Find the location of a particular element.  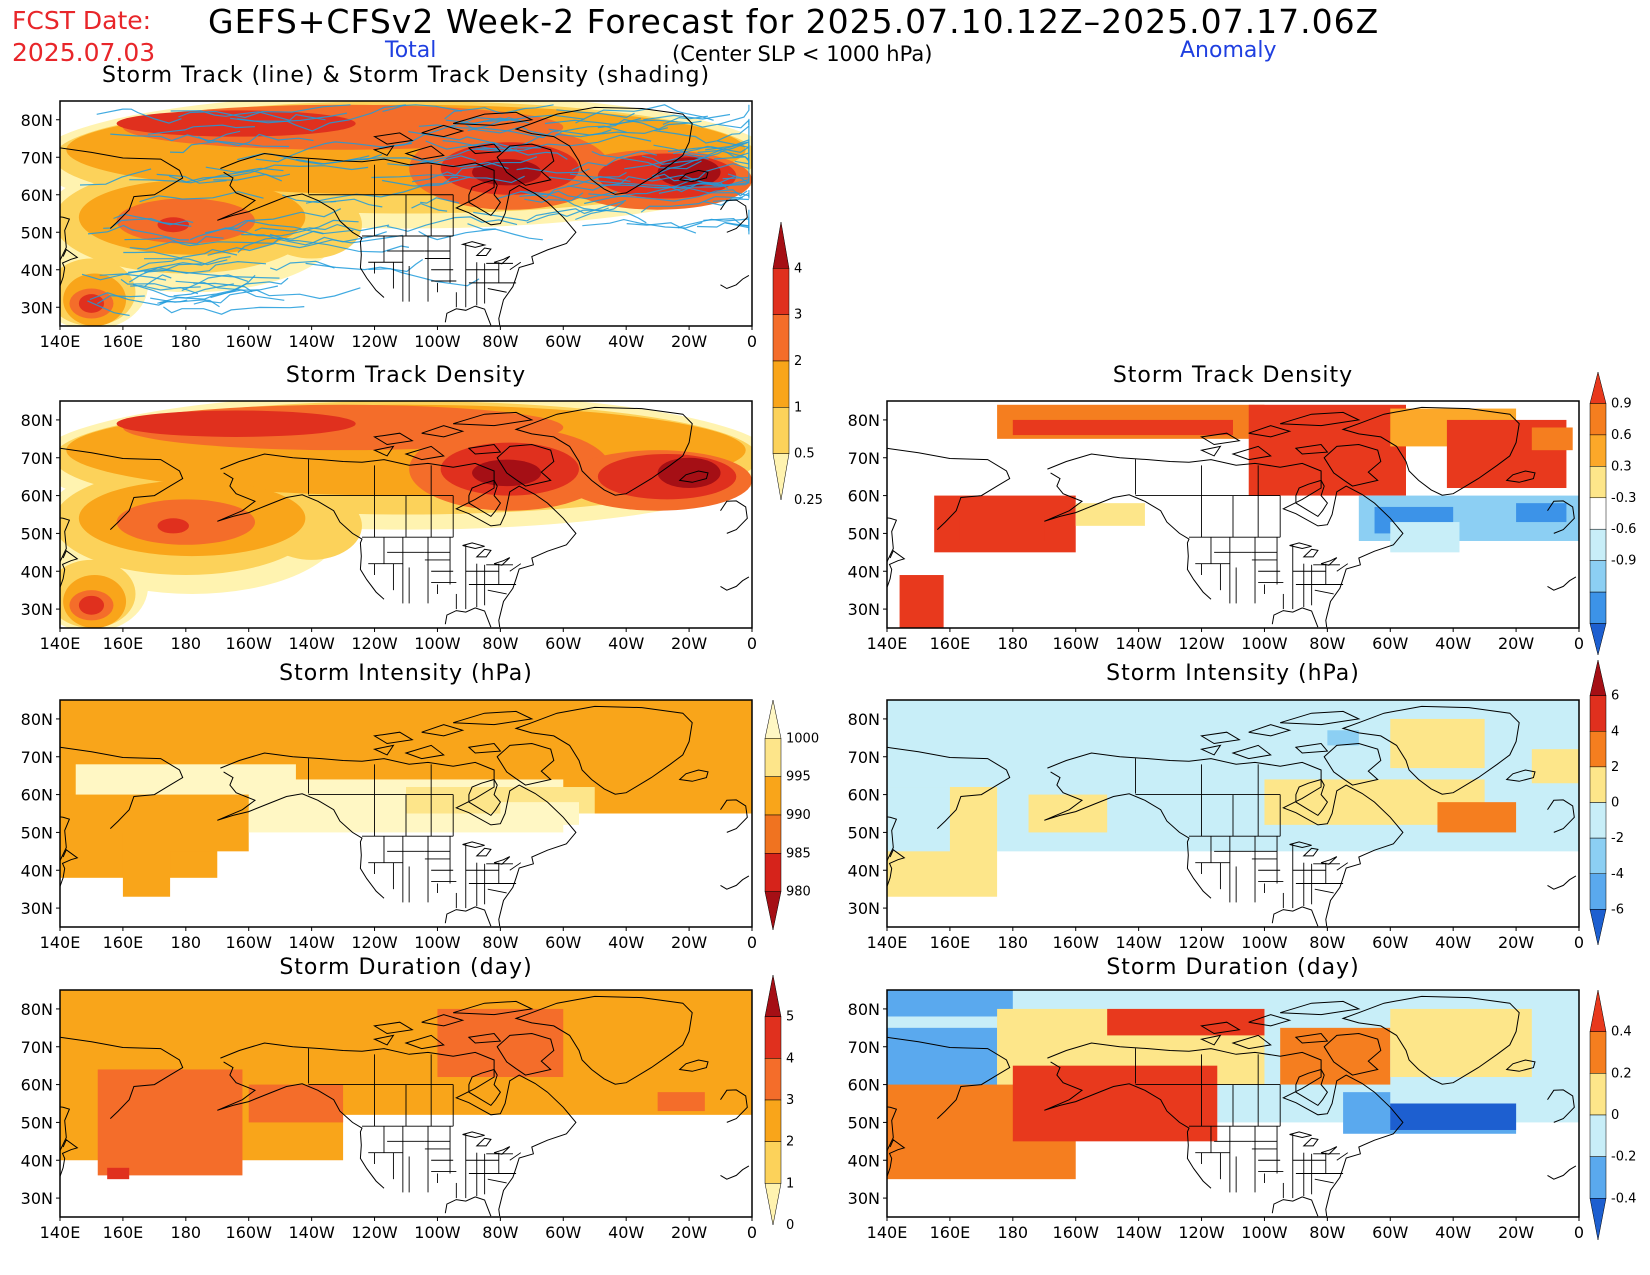

panel-title: Storm Track Density is located at coordinates (1233, 375).